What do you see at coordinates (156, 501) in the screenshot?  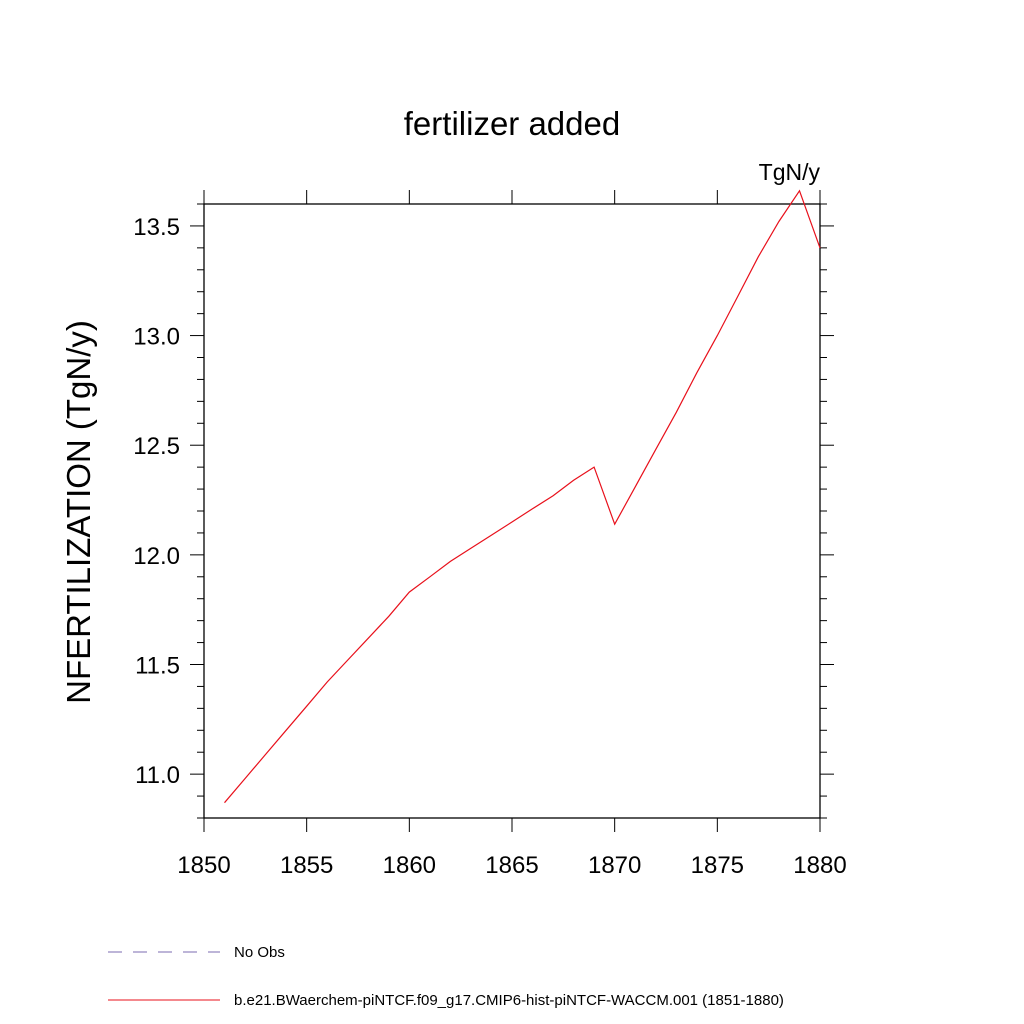 I see `y-tick-labels: 11.0 11.5 12.0 12.5 13.0 13.5` at bounding box center [156, 501].